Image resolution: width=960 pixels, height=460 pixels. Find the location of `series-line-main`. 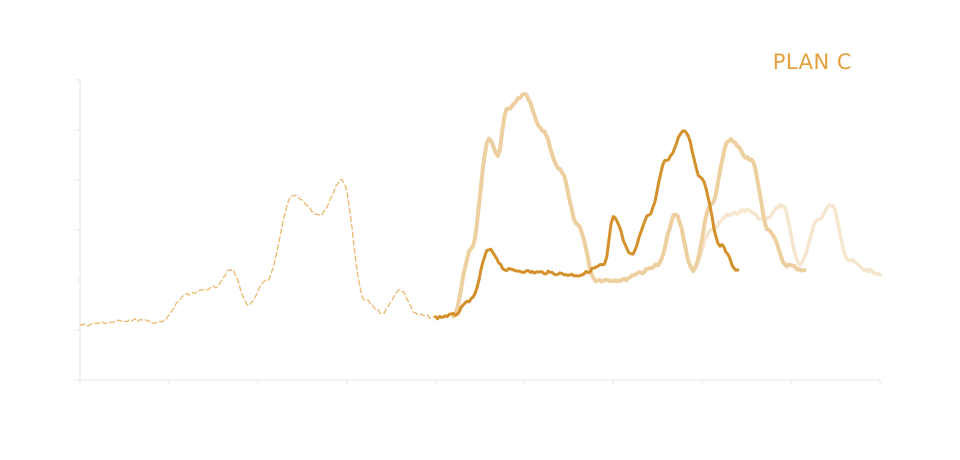

series-line-main is located at coordinates (587, 225).